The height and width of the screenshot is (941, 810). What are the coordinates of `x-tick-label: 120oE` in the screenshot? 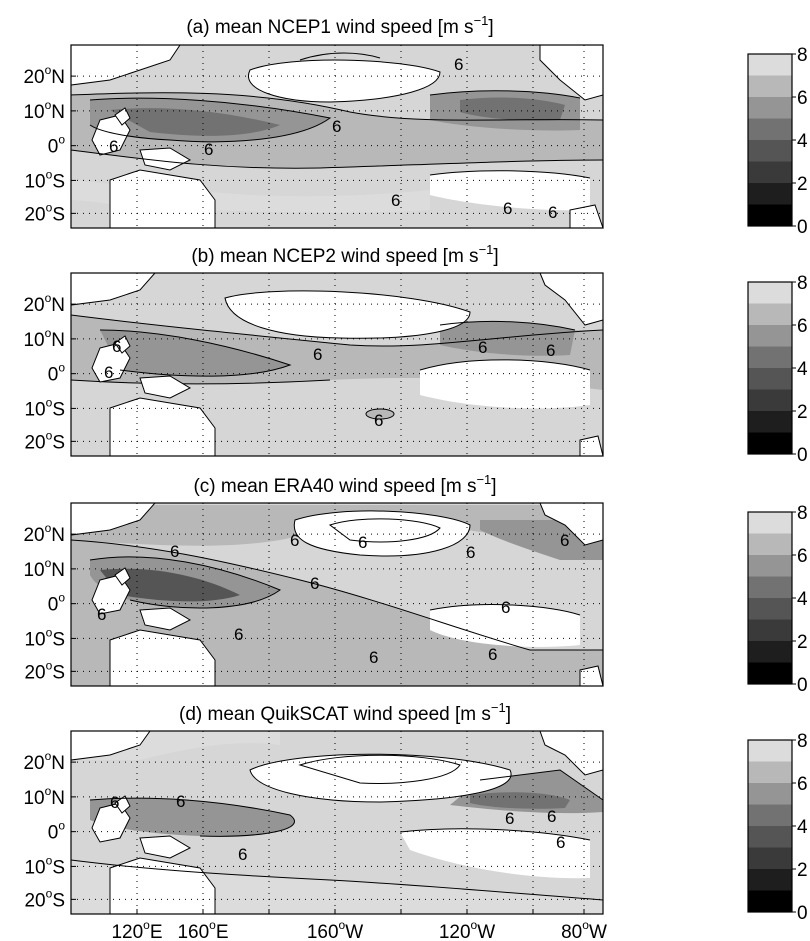 It's located at (136, 929).